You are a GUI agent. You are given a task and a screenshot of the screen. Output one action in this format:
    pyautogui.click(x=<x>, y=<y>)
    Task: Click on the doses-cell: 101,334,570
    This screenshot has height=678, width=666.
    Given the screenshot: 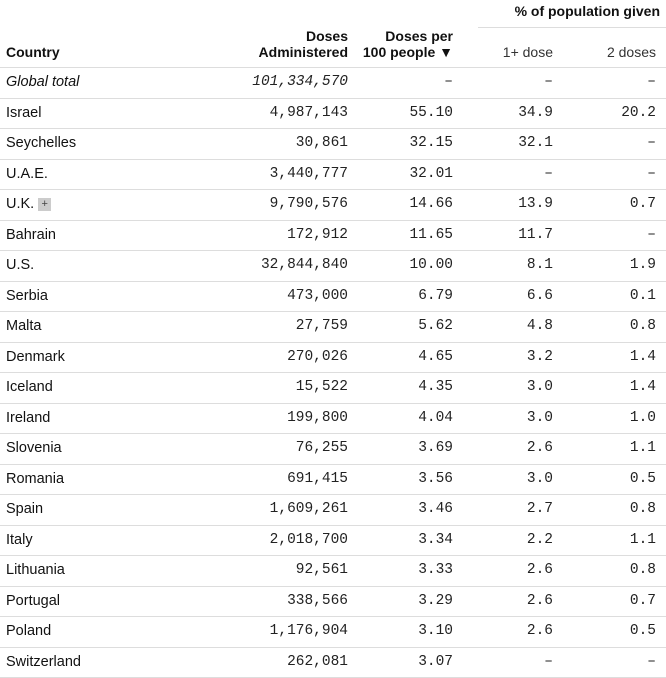 What is the action you would take?
    pyautogui.click(x=300, y=82)
    